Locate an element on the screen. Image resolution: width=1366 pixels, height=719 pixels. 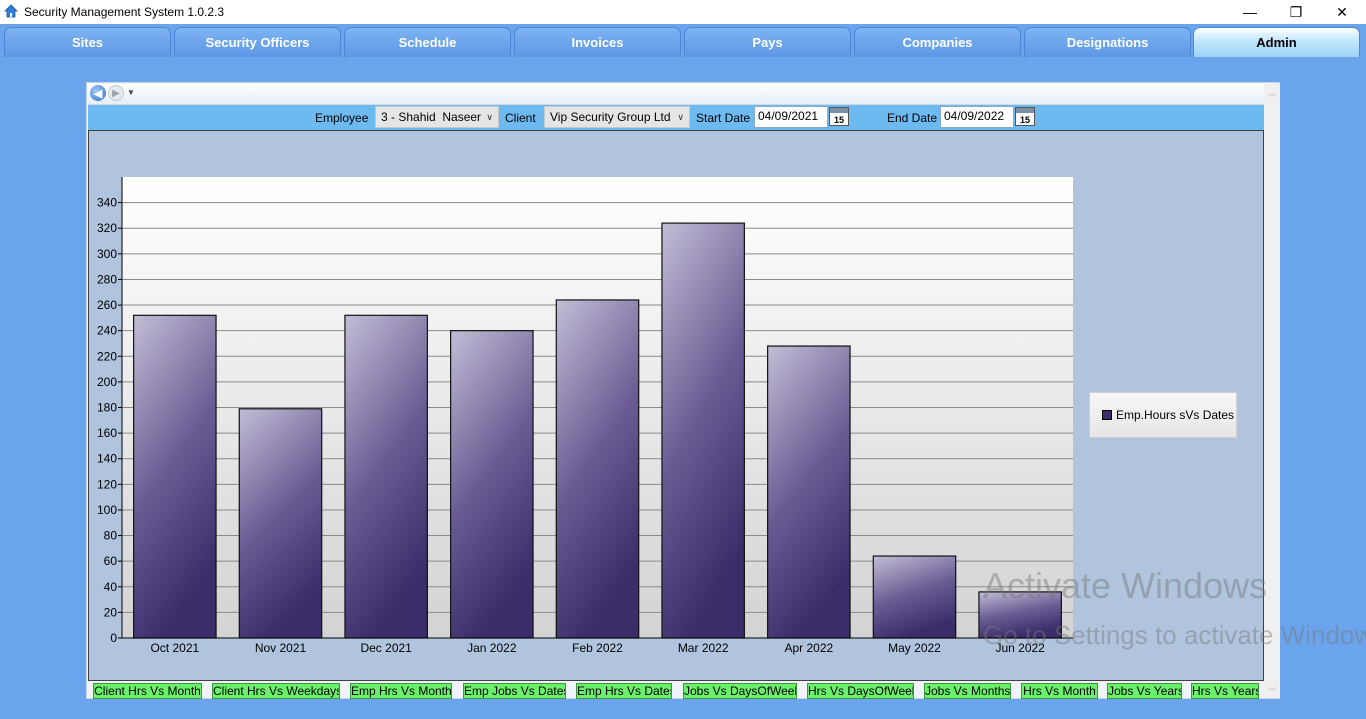
activation-watermark-title: Activate Windows is located at coordinates (1125, 585).